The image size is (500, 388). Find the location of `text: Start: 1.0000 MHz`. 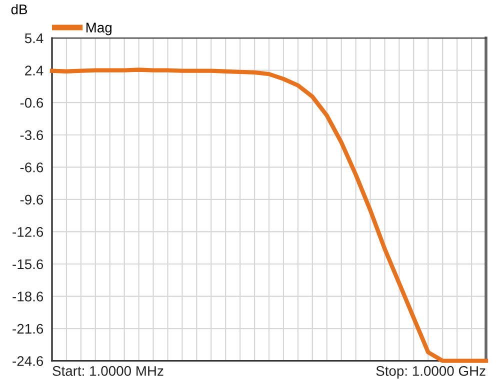

text: Start: 1.0000 MHz is located at coordinates (108, 371).